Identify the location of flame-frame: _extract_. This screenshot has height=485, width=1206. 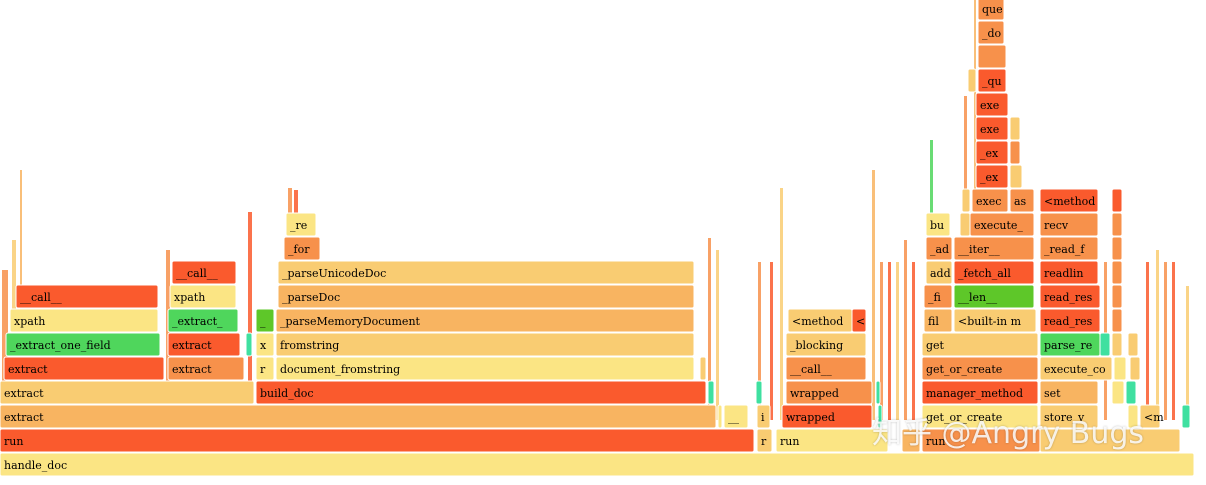
(203, 320).